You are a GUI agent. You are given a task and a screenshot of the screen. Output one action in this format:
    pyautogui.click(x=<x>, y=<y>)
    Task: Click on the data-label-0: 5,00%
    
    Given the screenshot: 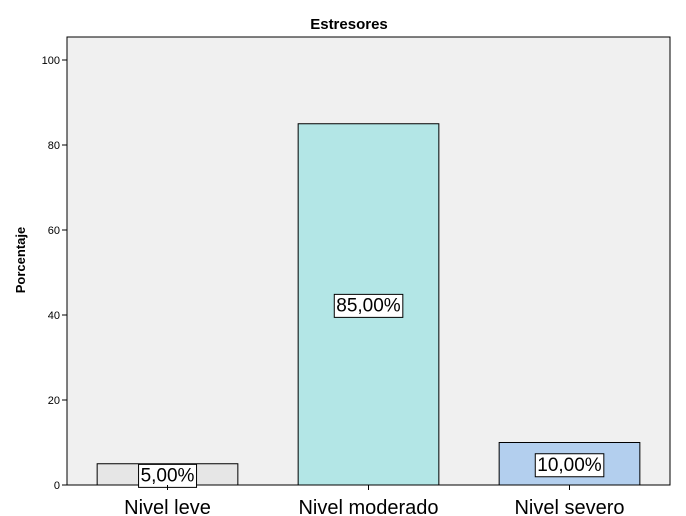 What is the action you would take?
    pyautogui.click(x=168, y=475)
    